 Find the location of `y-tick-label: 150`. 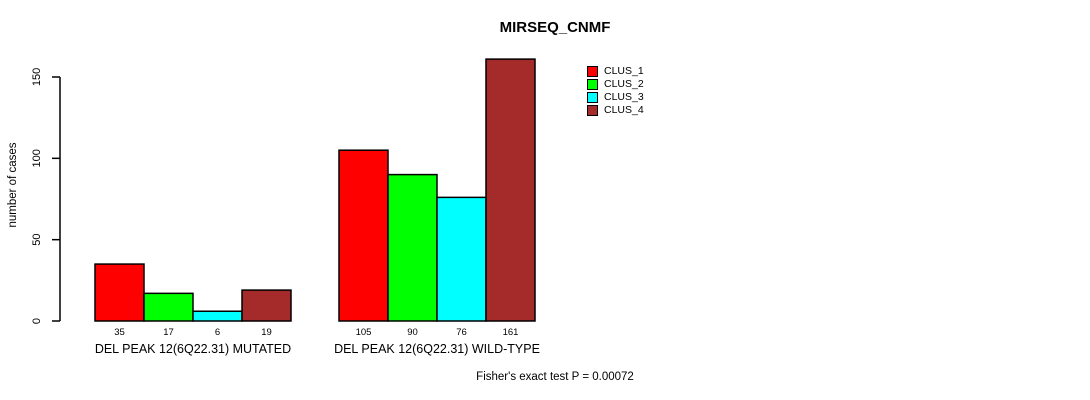

y-tick-label: 150 is located at coordinates (37, 77).